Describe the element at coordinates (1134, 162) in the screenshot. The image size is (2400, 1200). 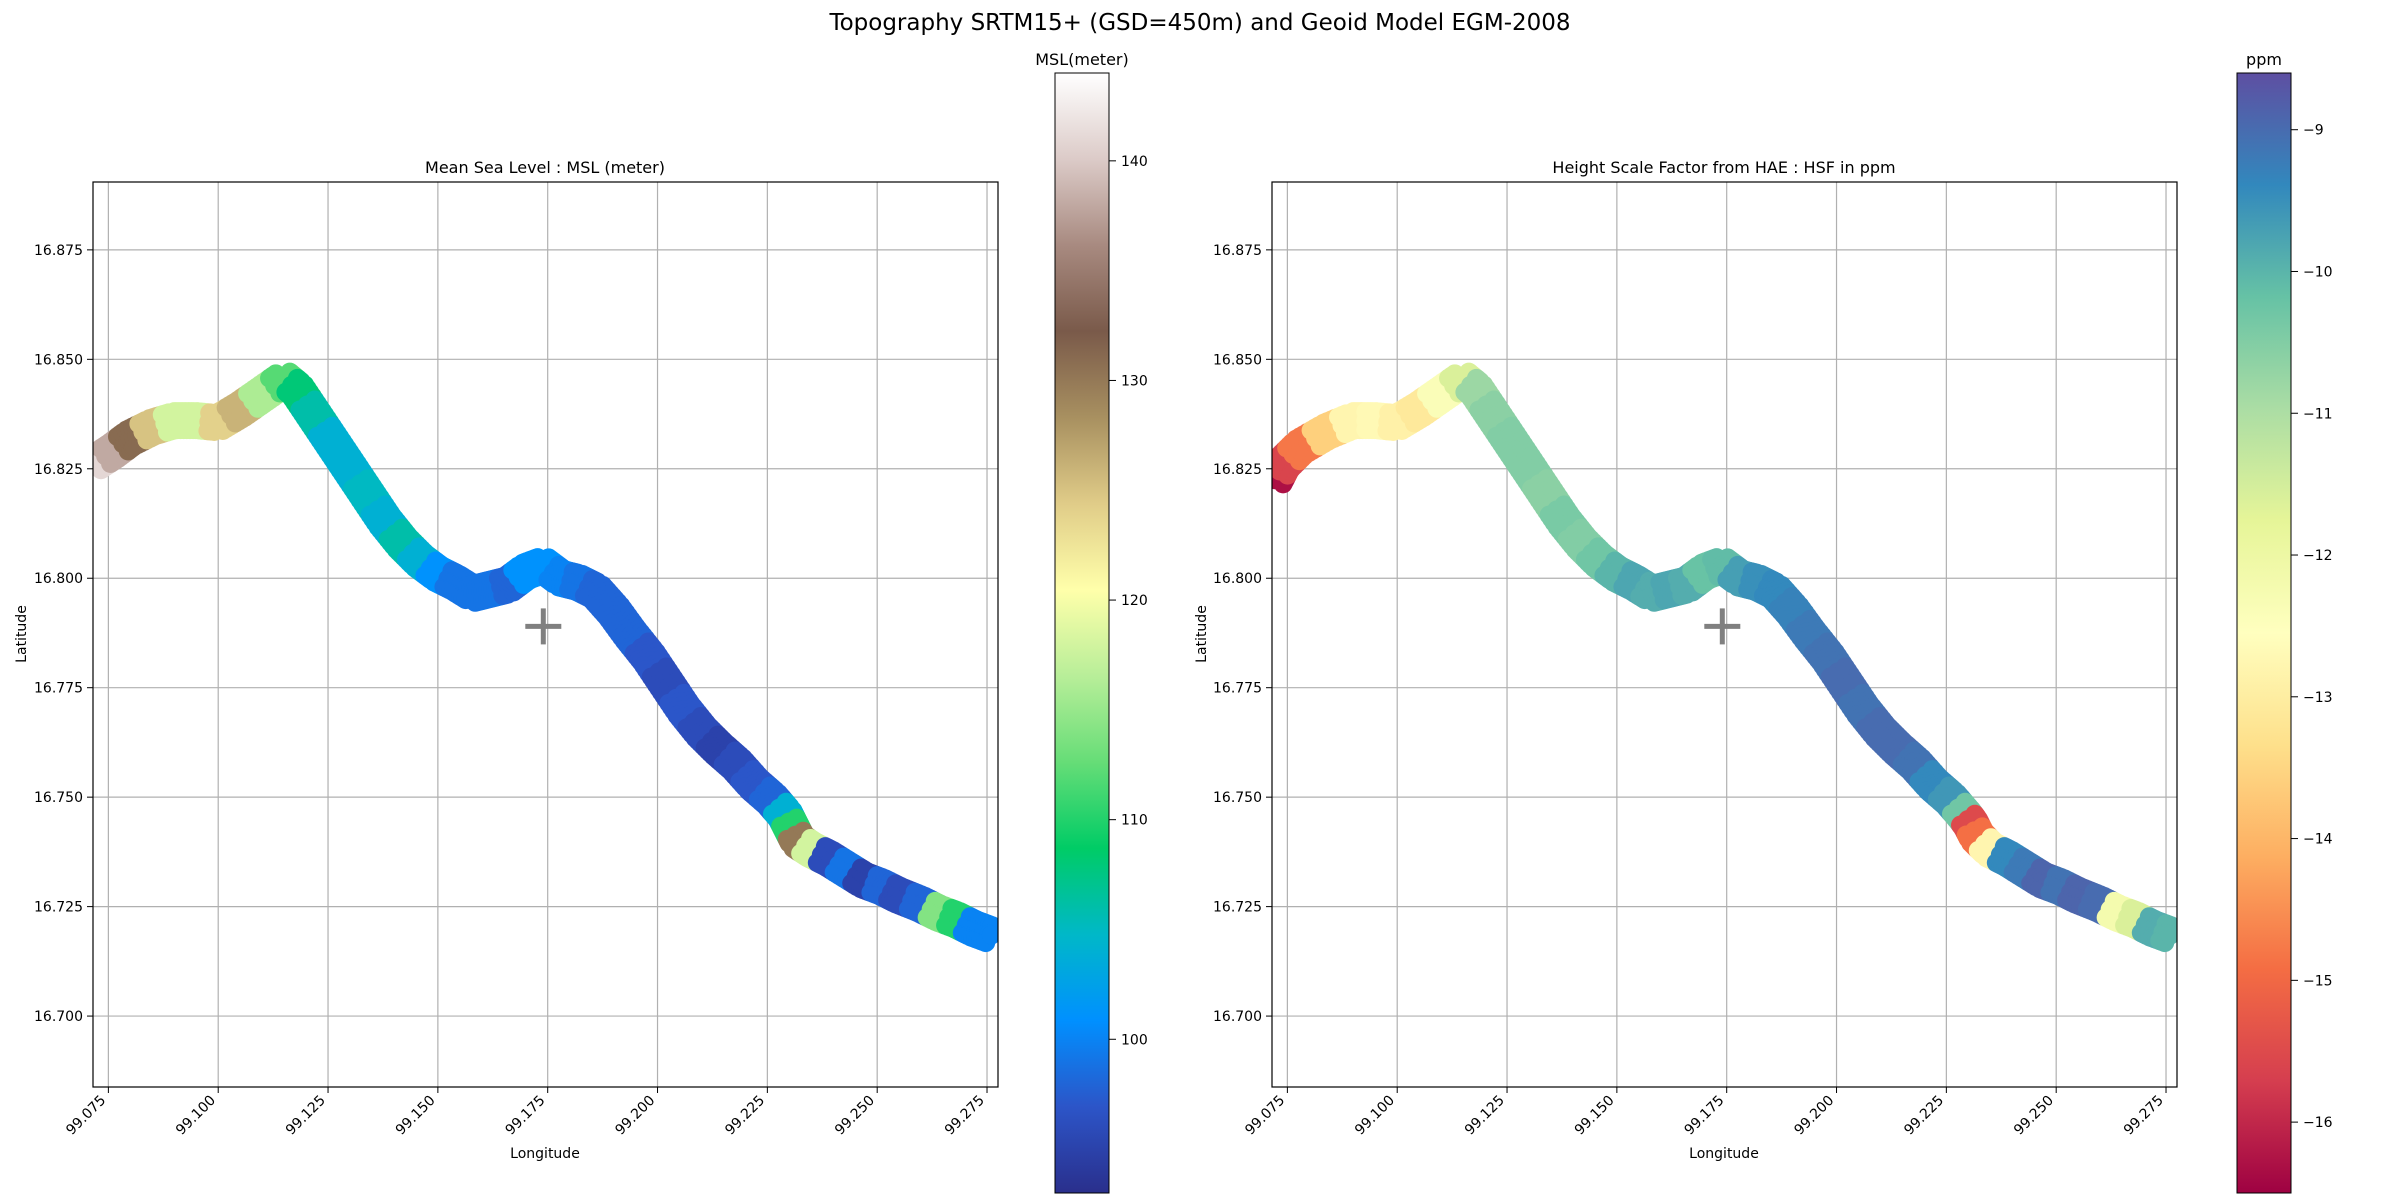
I see `colorbar-tick-label: 140` at that location.